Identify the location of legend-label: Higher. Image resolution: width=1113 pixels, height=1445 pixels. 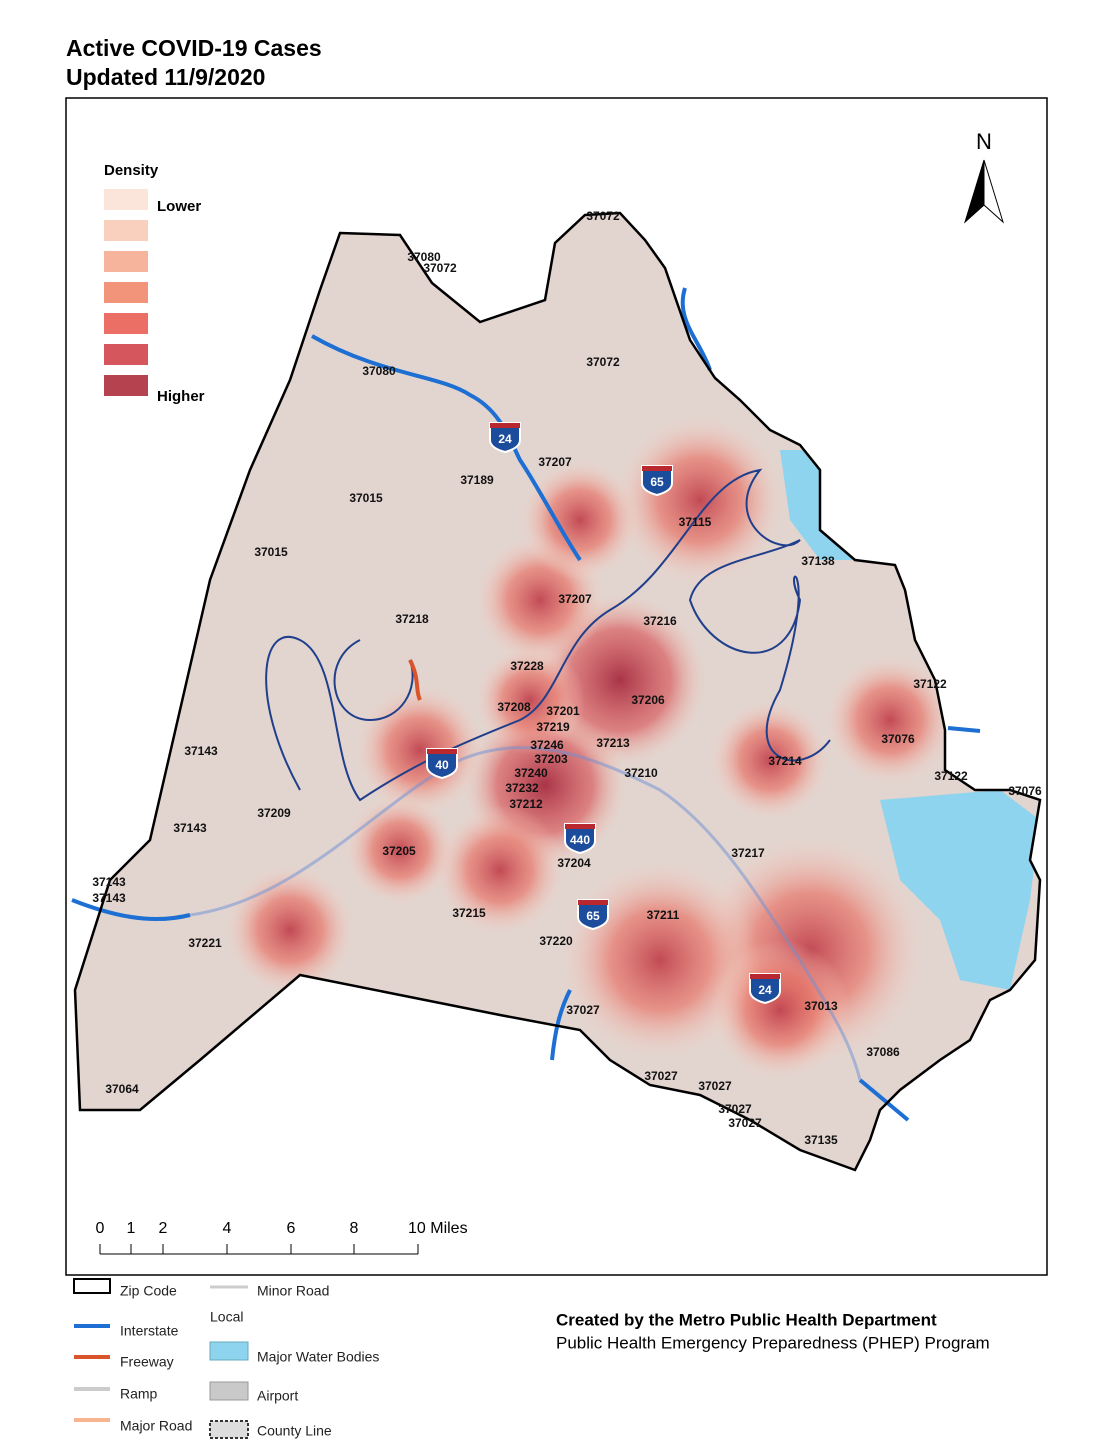
(181, 396).